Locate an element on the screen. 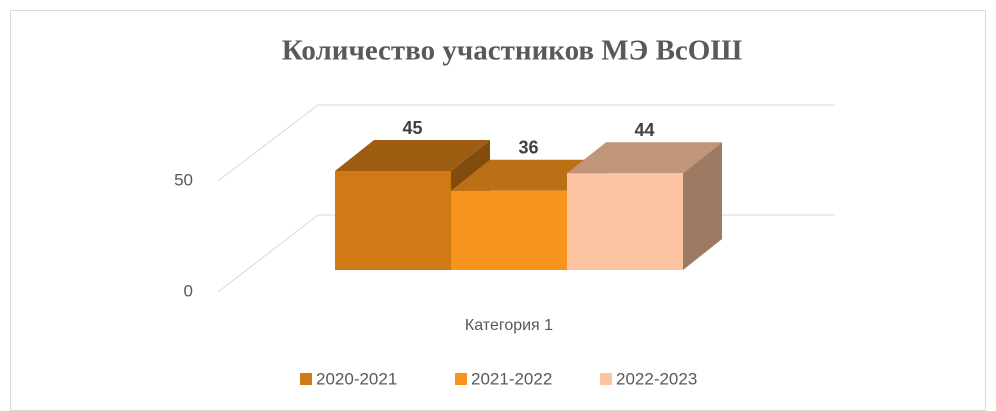 This screenshot has width=996, height=411. legend-label: 2022-2023 is located at coordinates (656, 378).